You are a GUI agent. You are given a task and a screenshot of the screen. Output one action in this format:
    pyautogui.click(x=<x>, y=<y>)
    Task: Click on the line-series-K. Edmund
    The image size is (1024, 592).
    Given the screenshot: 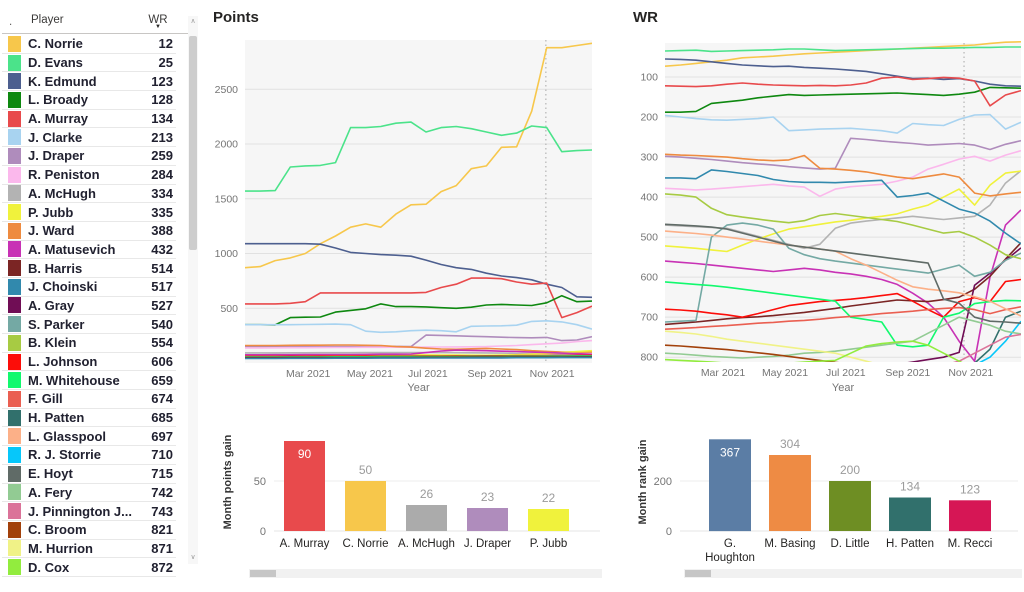 What is the action you would take?
    pyautogui.click(x=418, y=270)
    